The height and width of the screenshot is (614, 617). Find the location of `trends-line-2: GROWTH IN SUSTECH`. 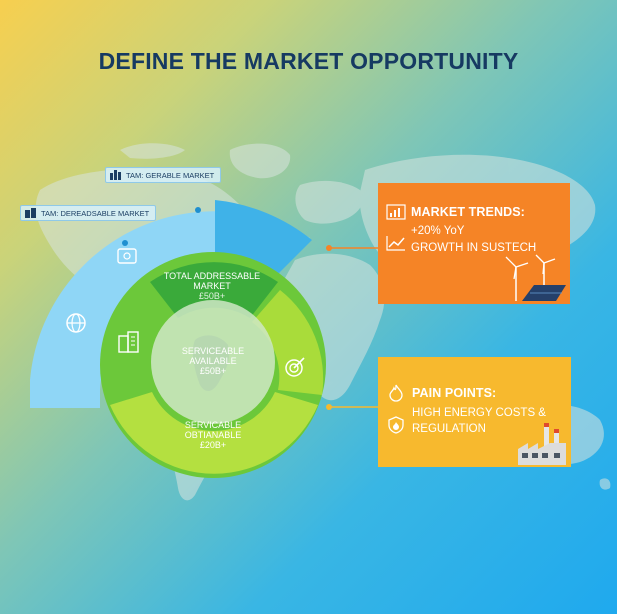

trends-line-2: GROWTH IN SUSTECH is located at coordinates (474, 248).